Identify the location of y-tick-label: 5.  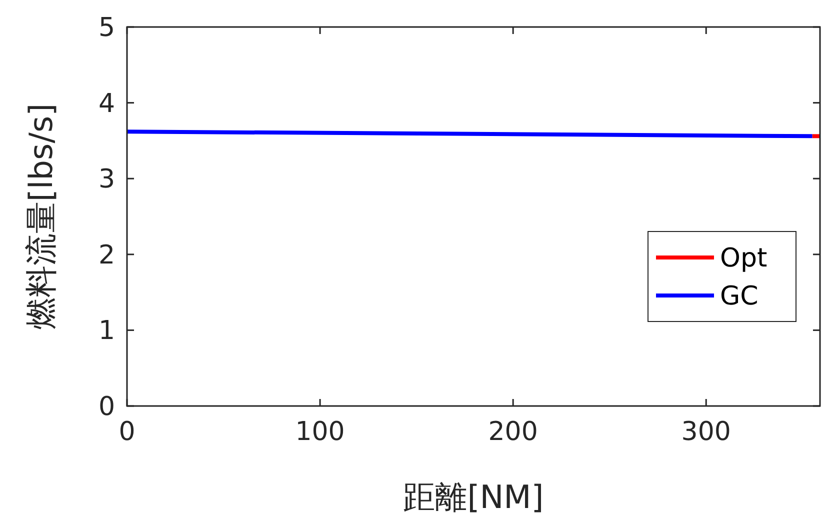
(106, 28).